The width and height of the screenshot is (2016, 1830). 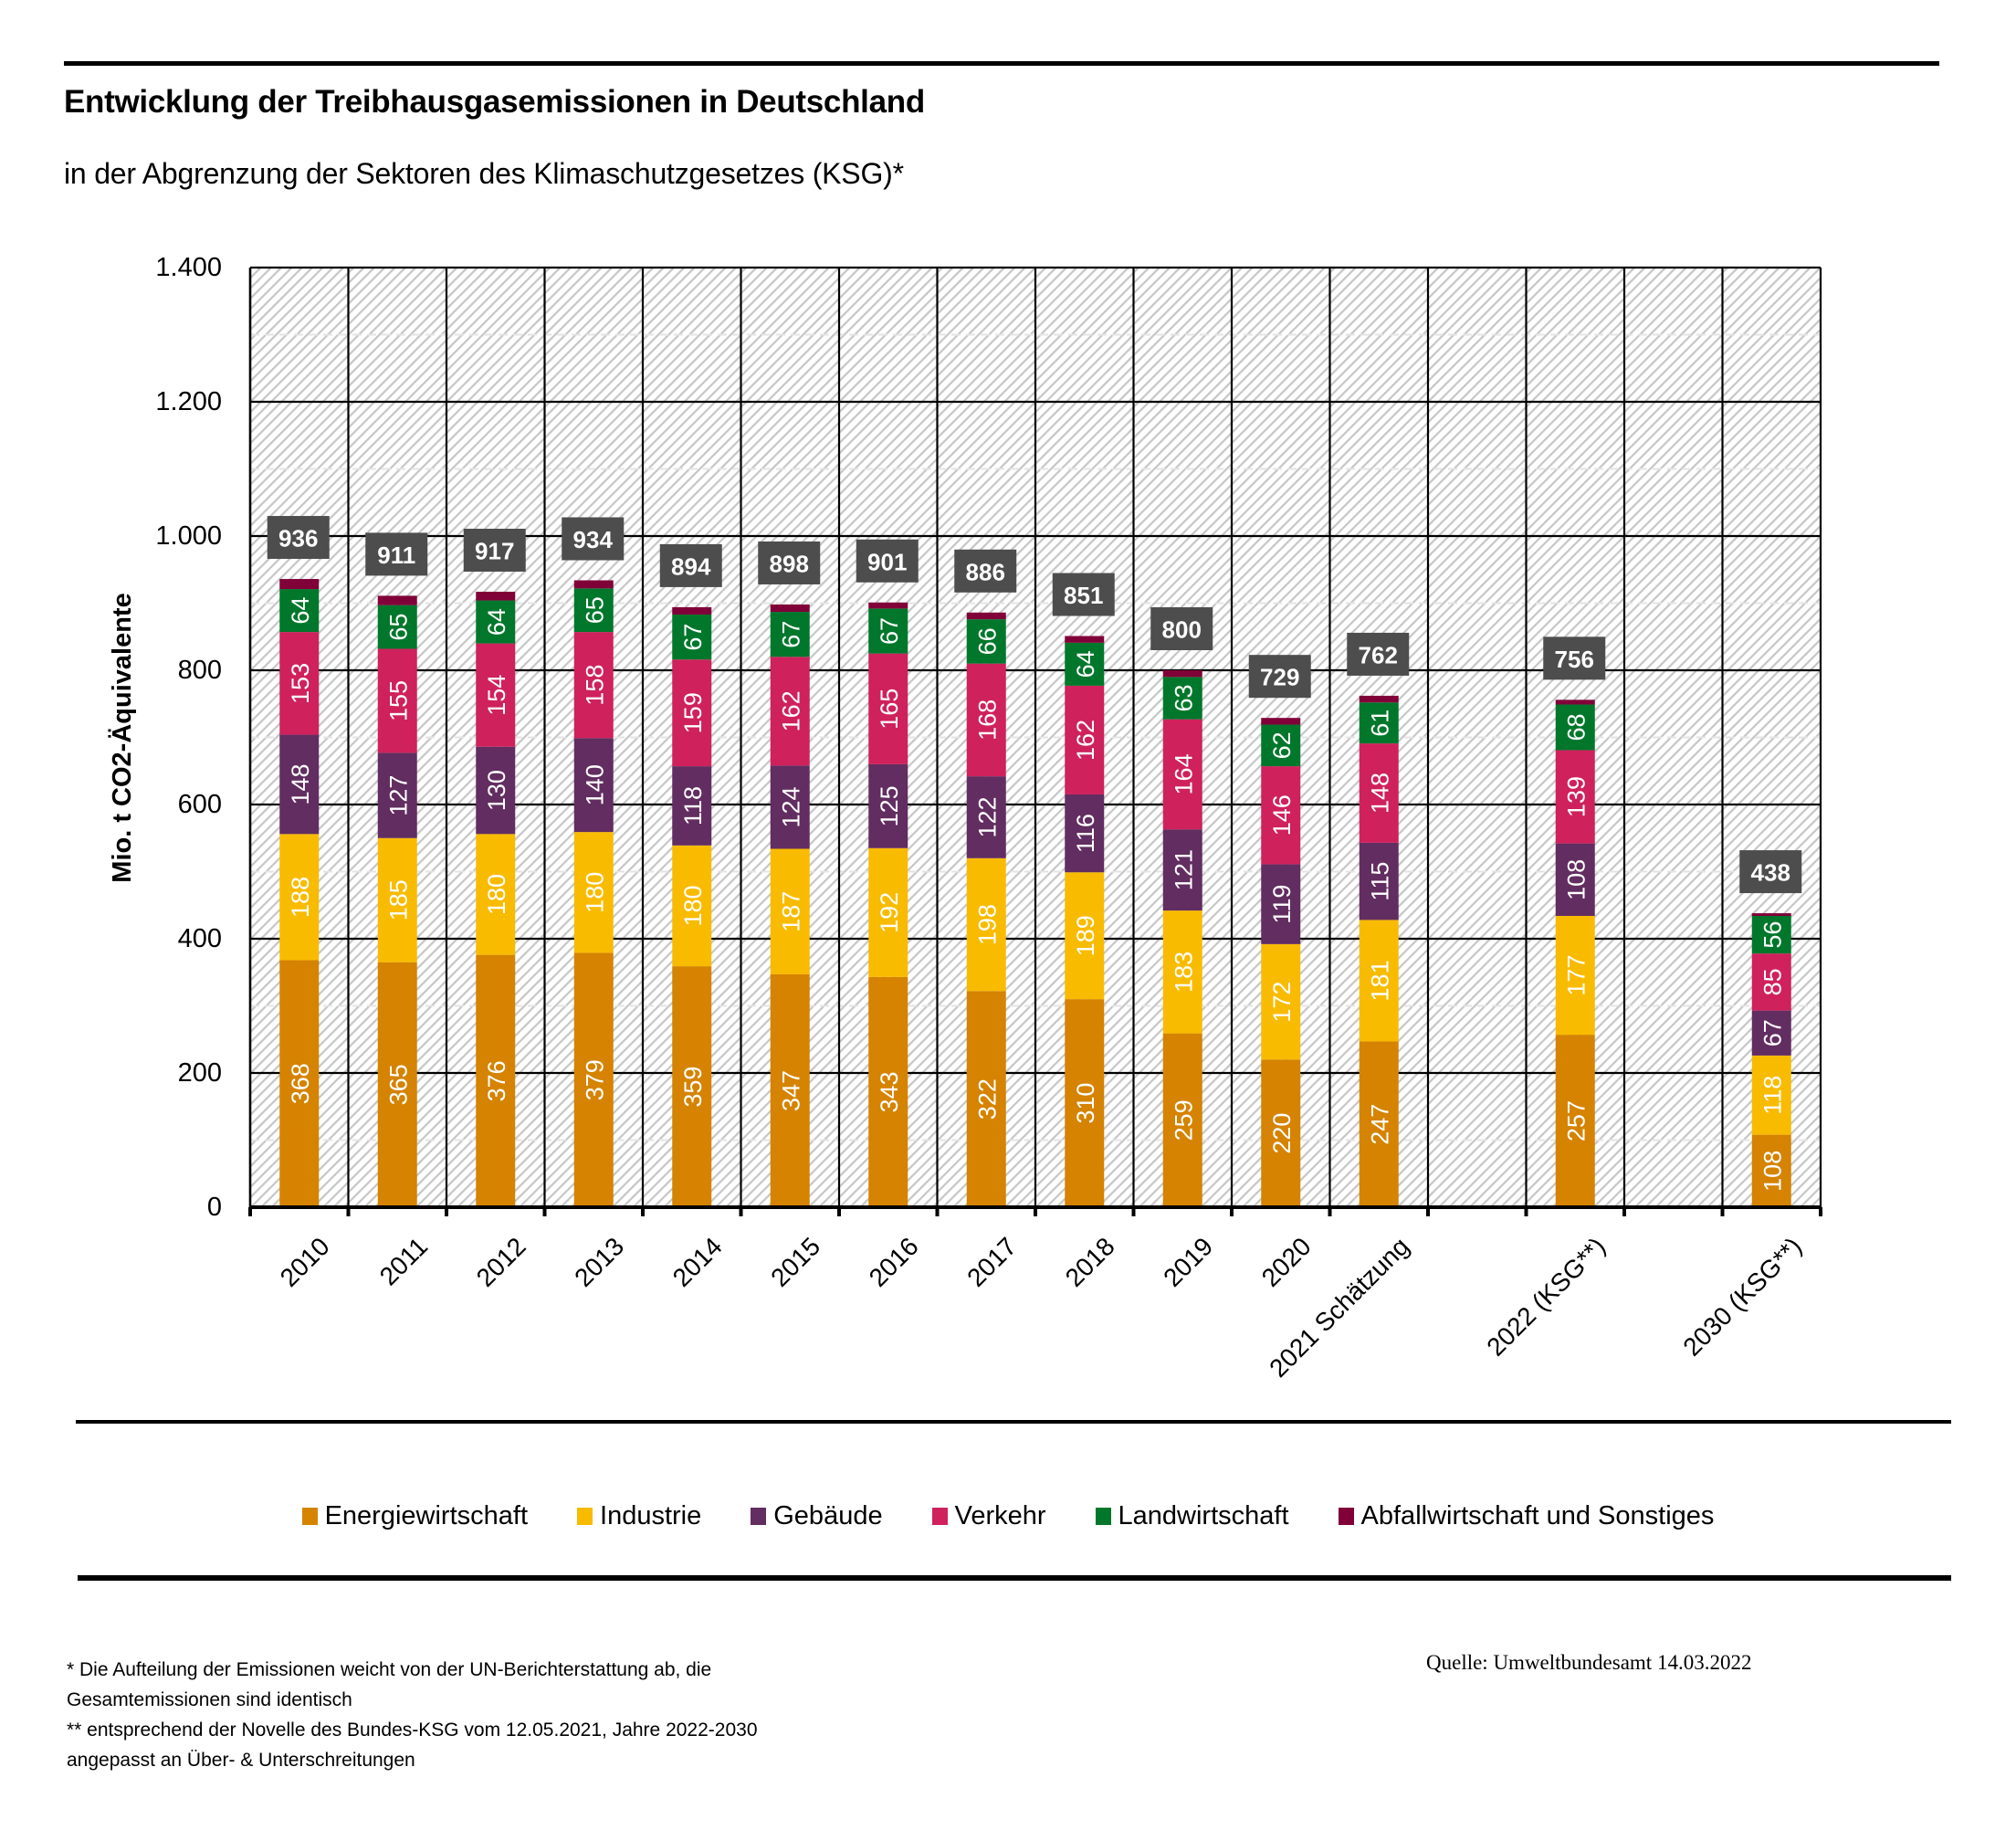 I want to click on segment-value-label: 162, so click(x=1085, y=740).